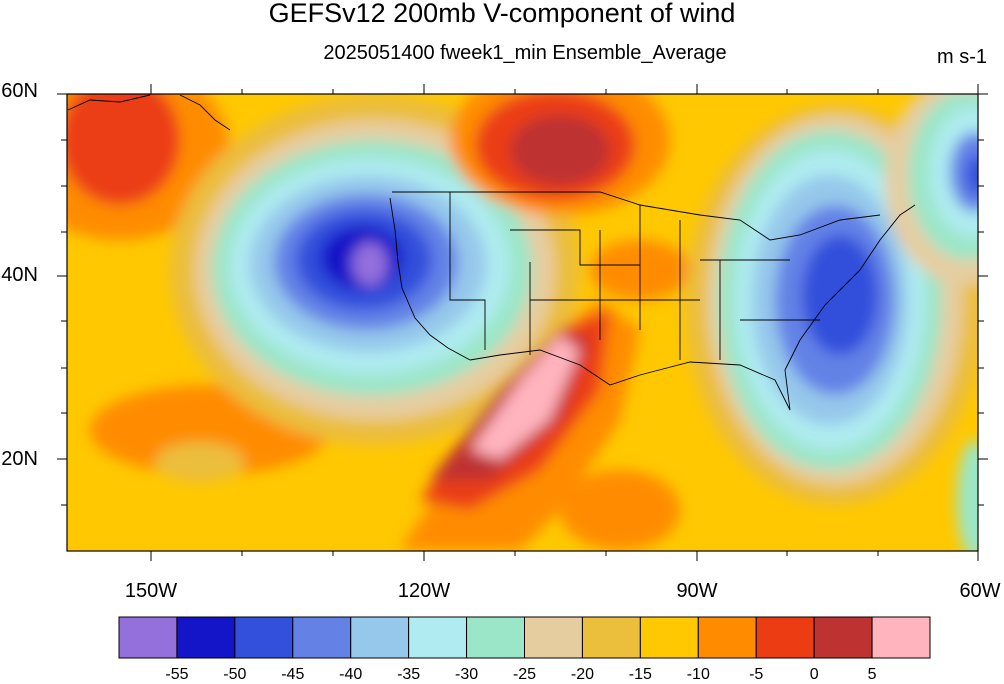  What do you see at coordinates (293, 674) in the screenshot?
I see `colorbar-tick-label: -45` at bounding box center [293, 674].